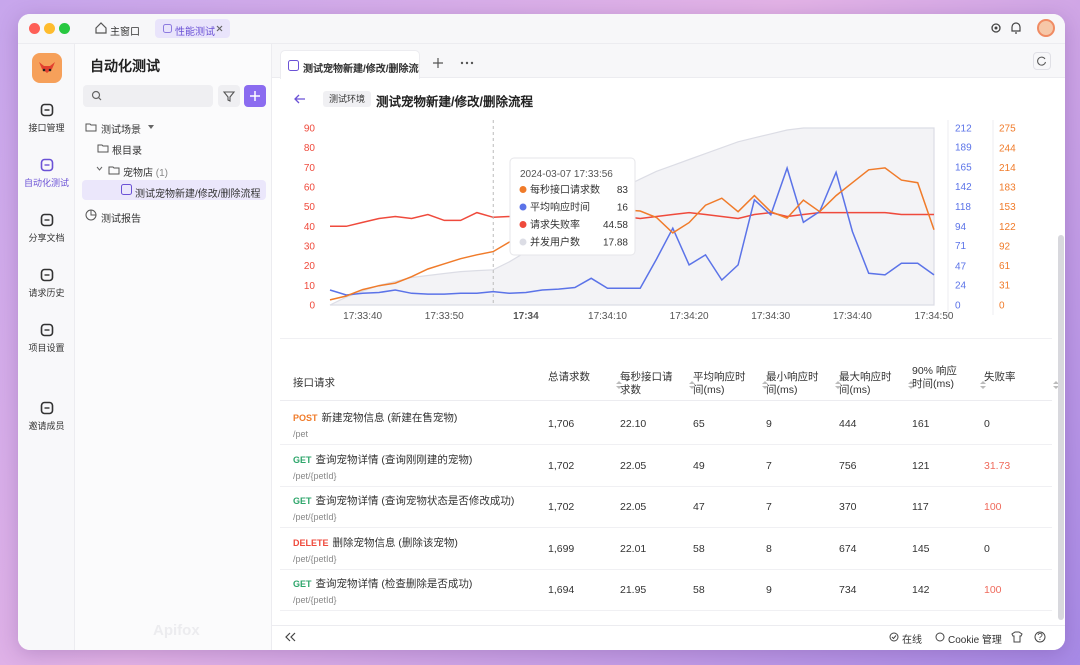  I want to click on project-logo, so click(47, 68).